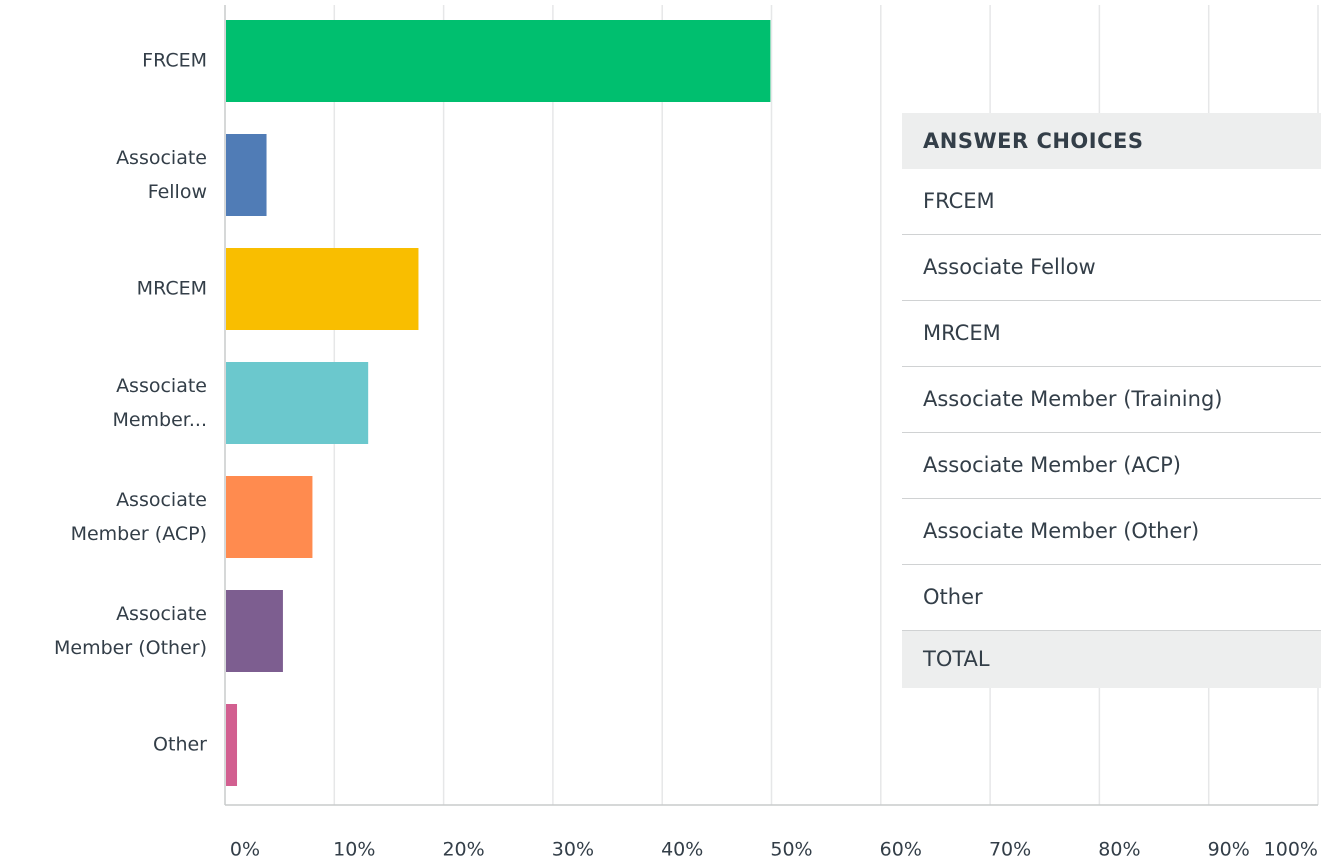 This screenshot has width=1321, height=860. Describe the element at coordinates (127, 648) in the screenshot. I see `label-line: Member (Other)` at that location.